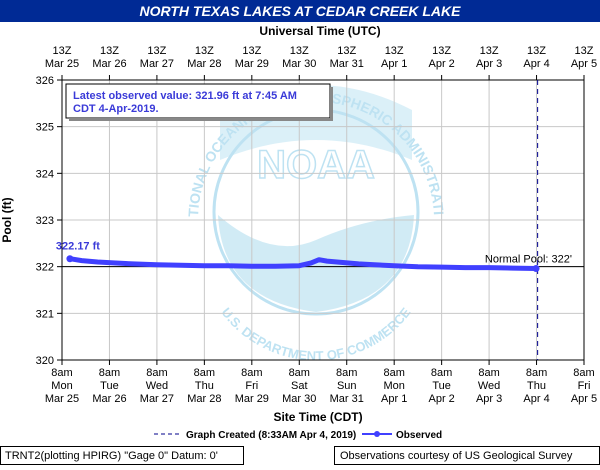 The image size is (600, 470). Describe the element at coordinates (70, 259) in the screenshot. I see `first-point-marker` at that location.